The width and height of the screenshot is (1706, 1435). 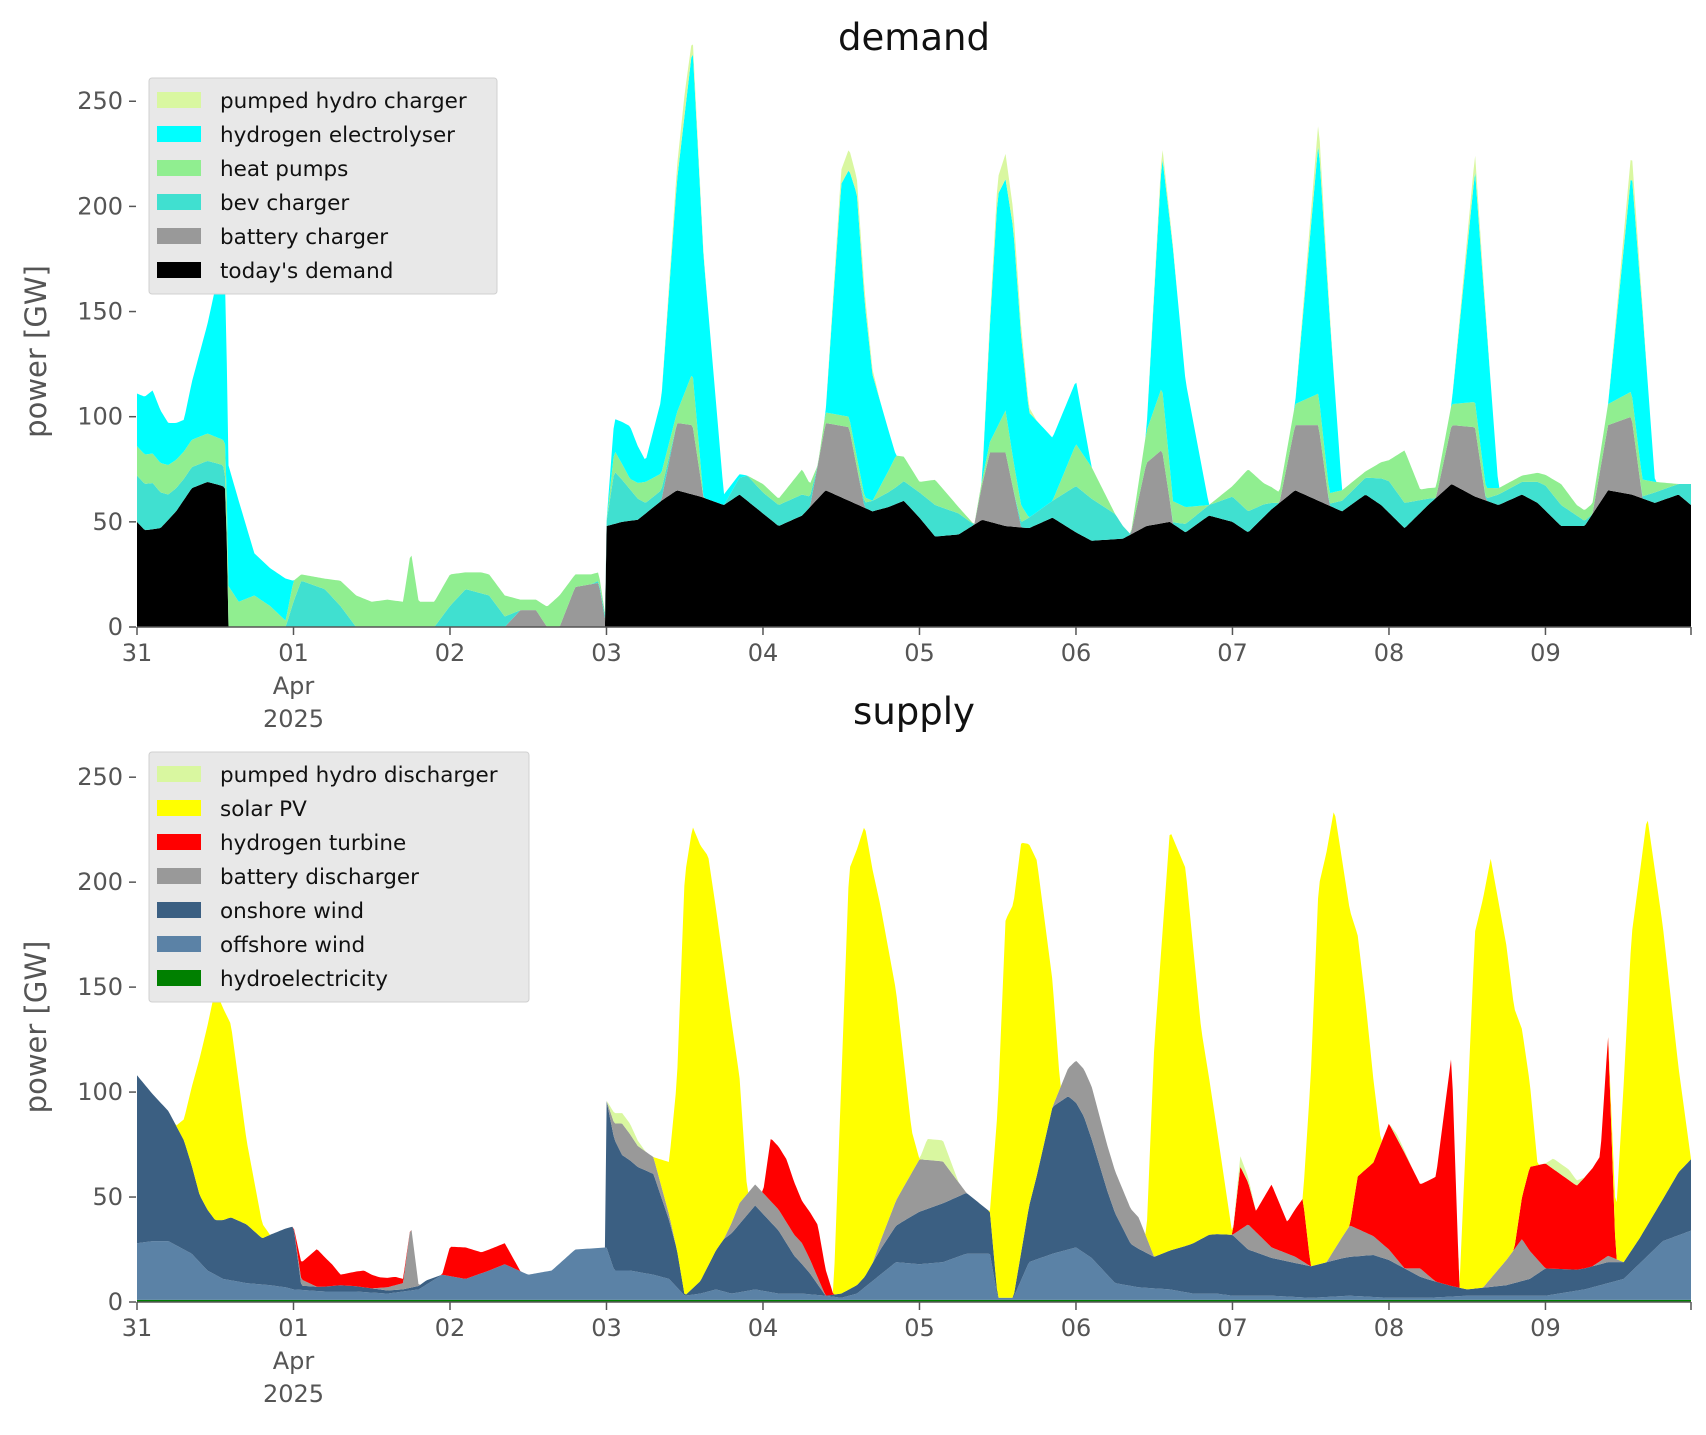 What do you see at coordinates (292, 911) in the screenshot?
I see `legend-label: onshore wind` at bounding box center [292, 911].